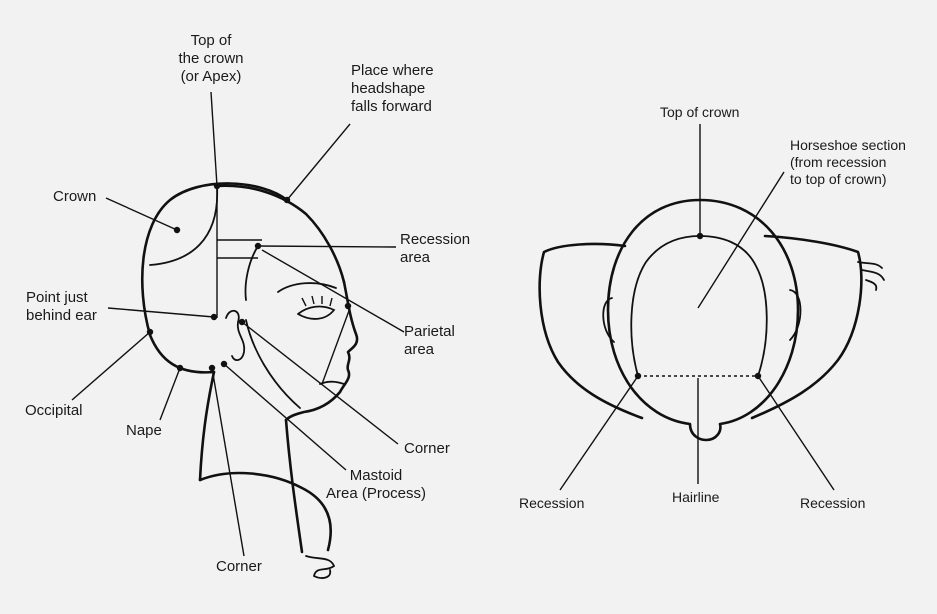 The image size is (937, 614). I want to click on label-recession-area: Recession area, so click(435, 249).